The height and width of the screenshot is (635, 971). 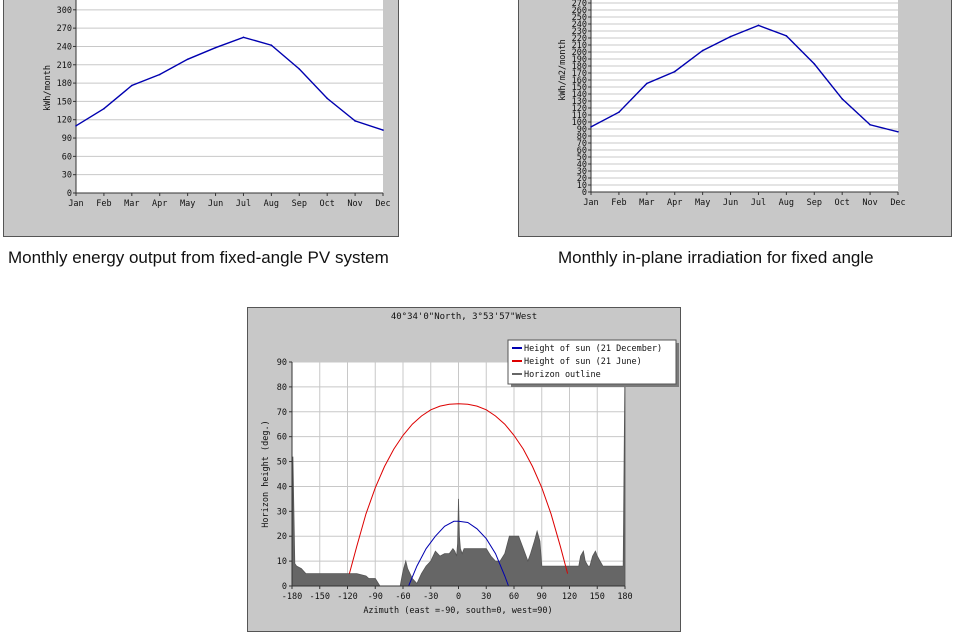 What do you see at coordinates (562, 375) in the screenshot?
I see `legend-entry: Horizon outline` at bounding box center [562, 375].